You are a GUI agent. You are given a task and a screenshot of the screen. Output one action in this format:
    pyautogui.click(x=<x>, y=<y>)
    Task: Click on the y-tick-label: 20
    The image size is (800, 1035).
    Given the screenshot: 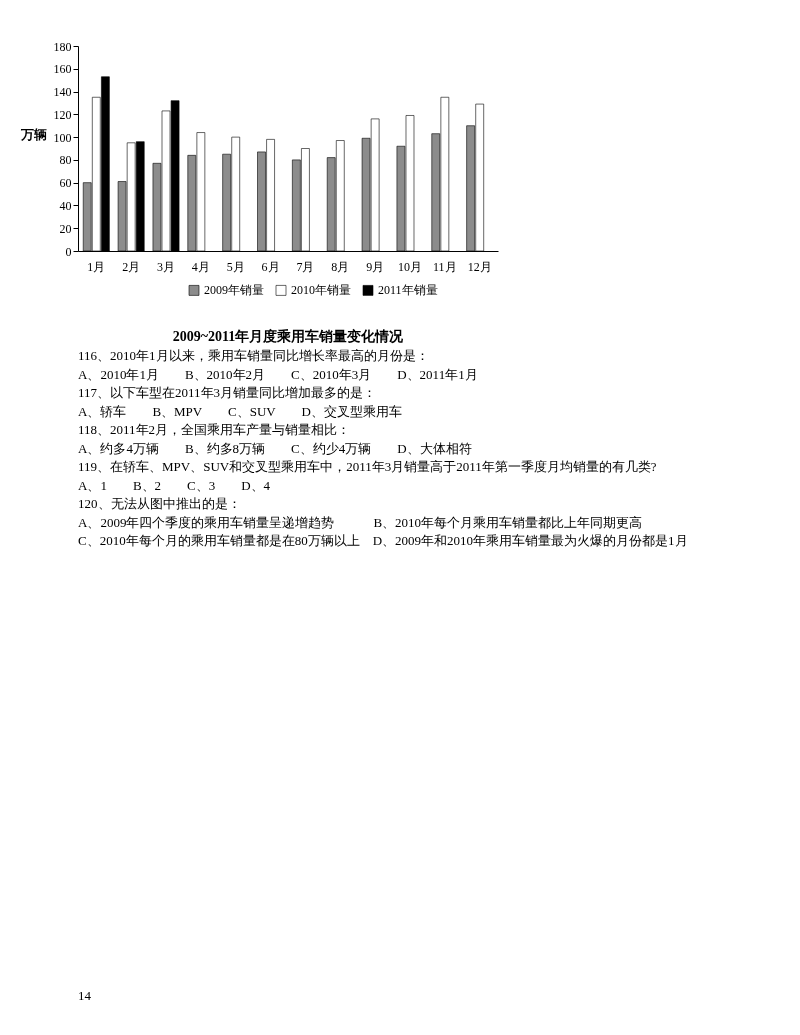 What is the action you would take?
    pyautogui.click(x=65, y=228)
    